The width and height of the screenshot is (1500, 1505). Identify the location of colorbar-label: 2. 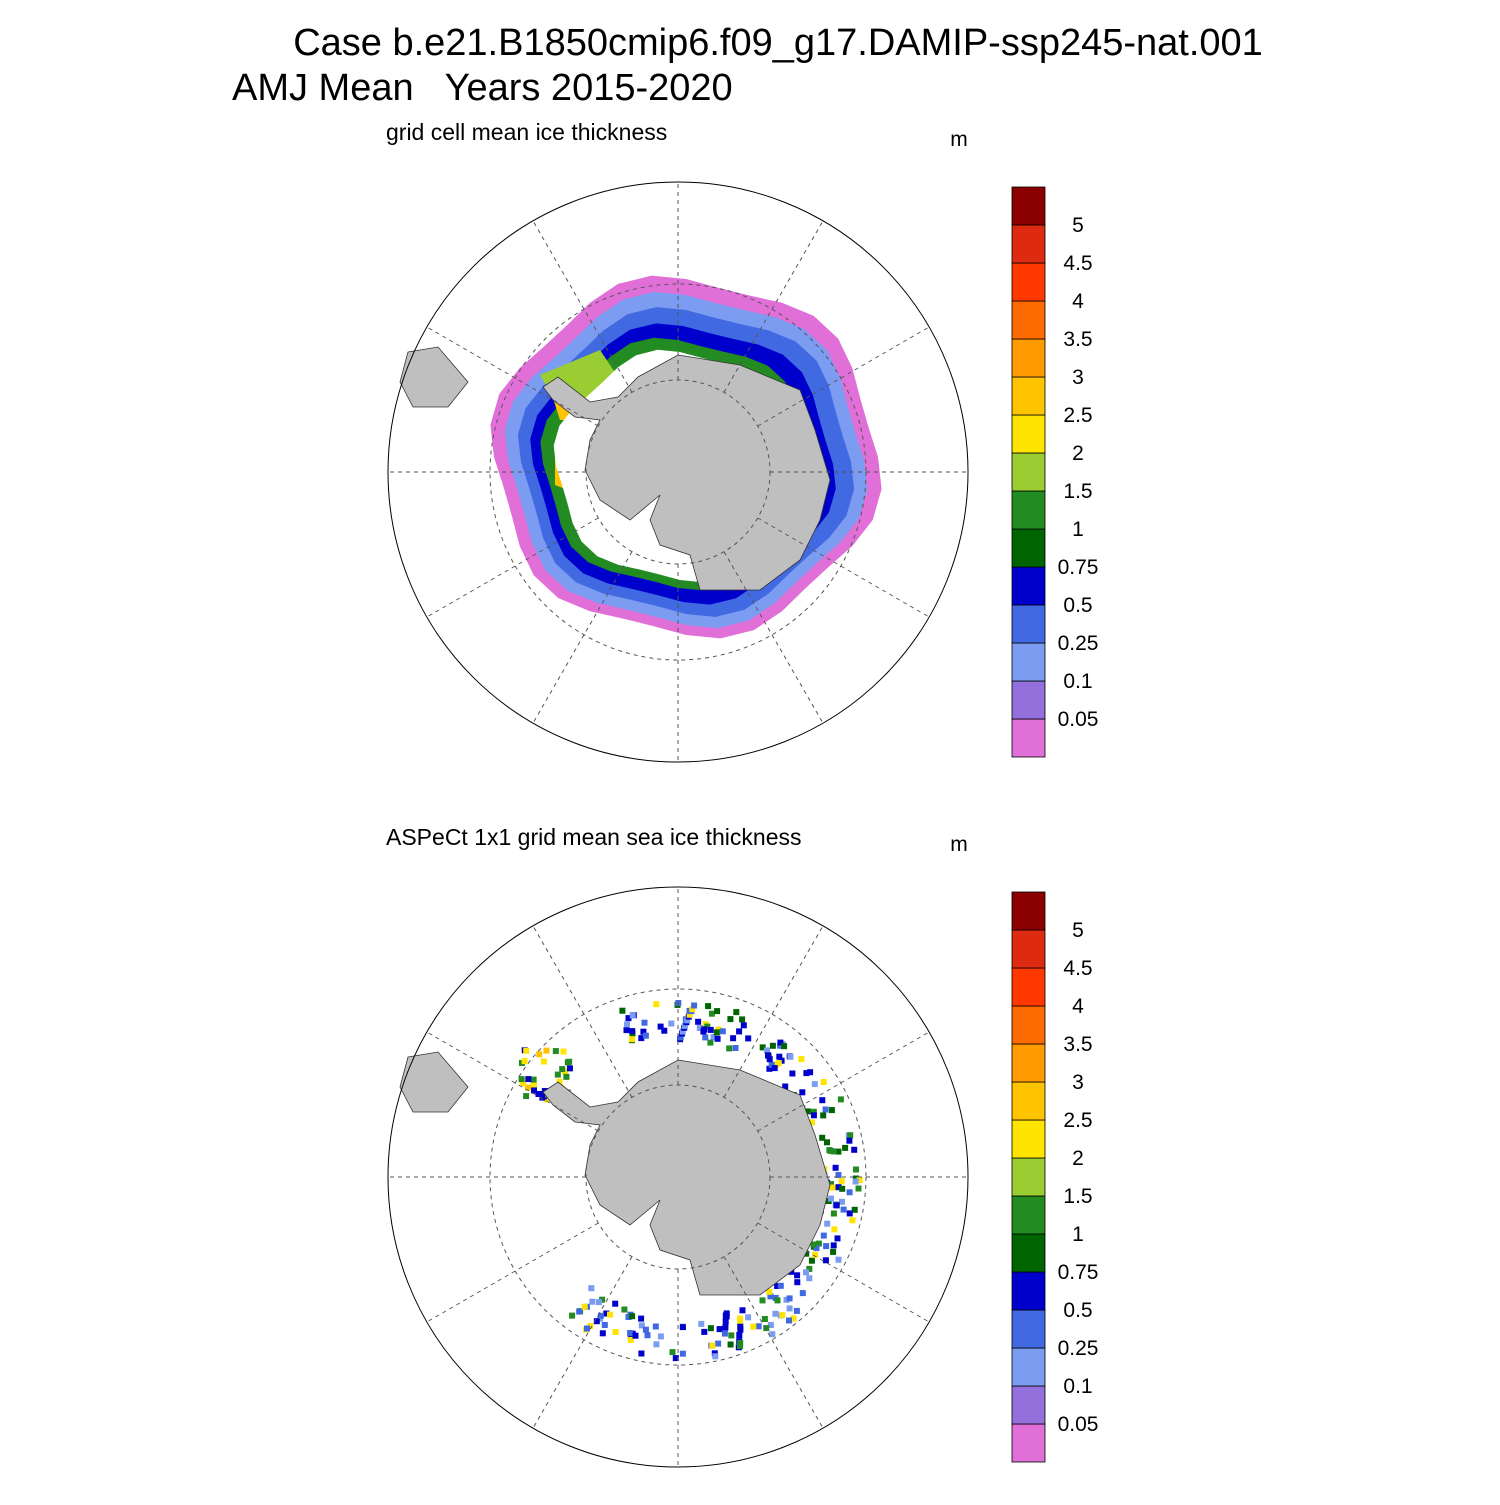
(1078, 1158).